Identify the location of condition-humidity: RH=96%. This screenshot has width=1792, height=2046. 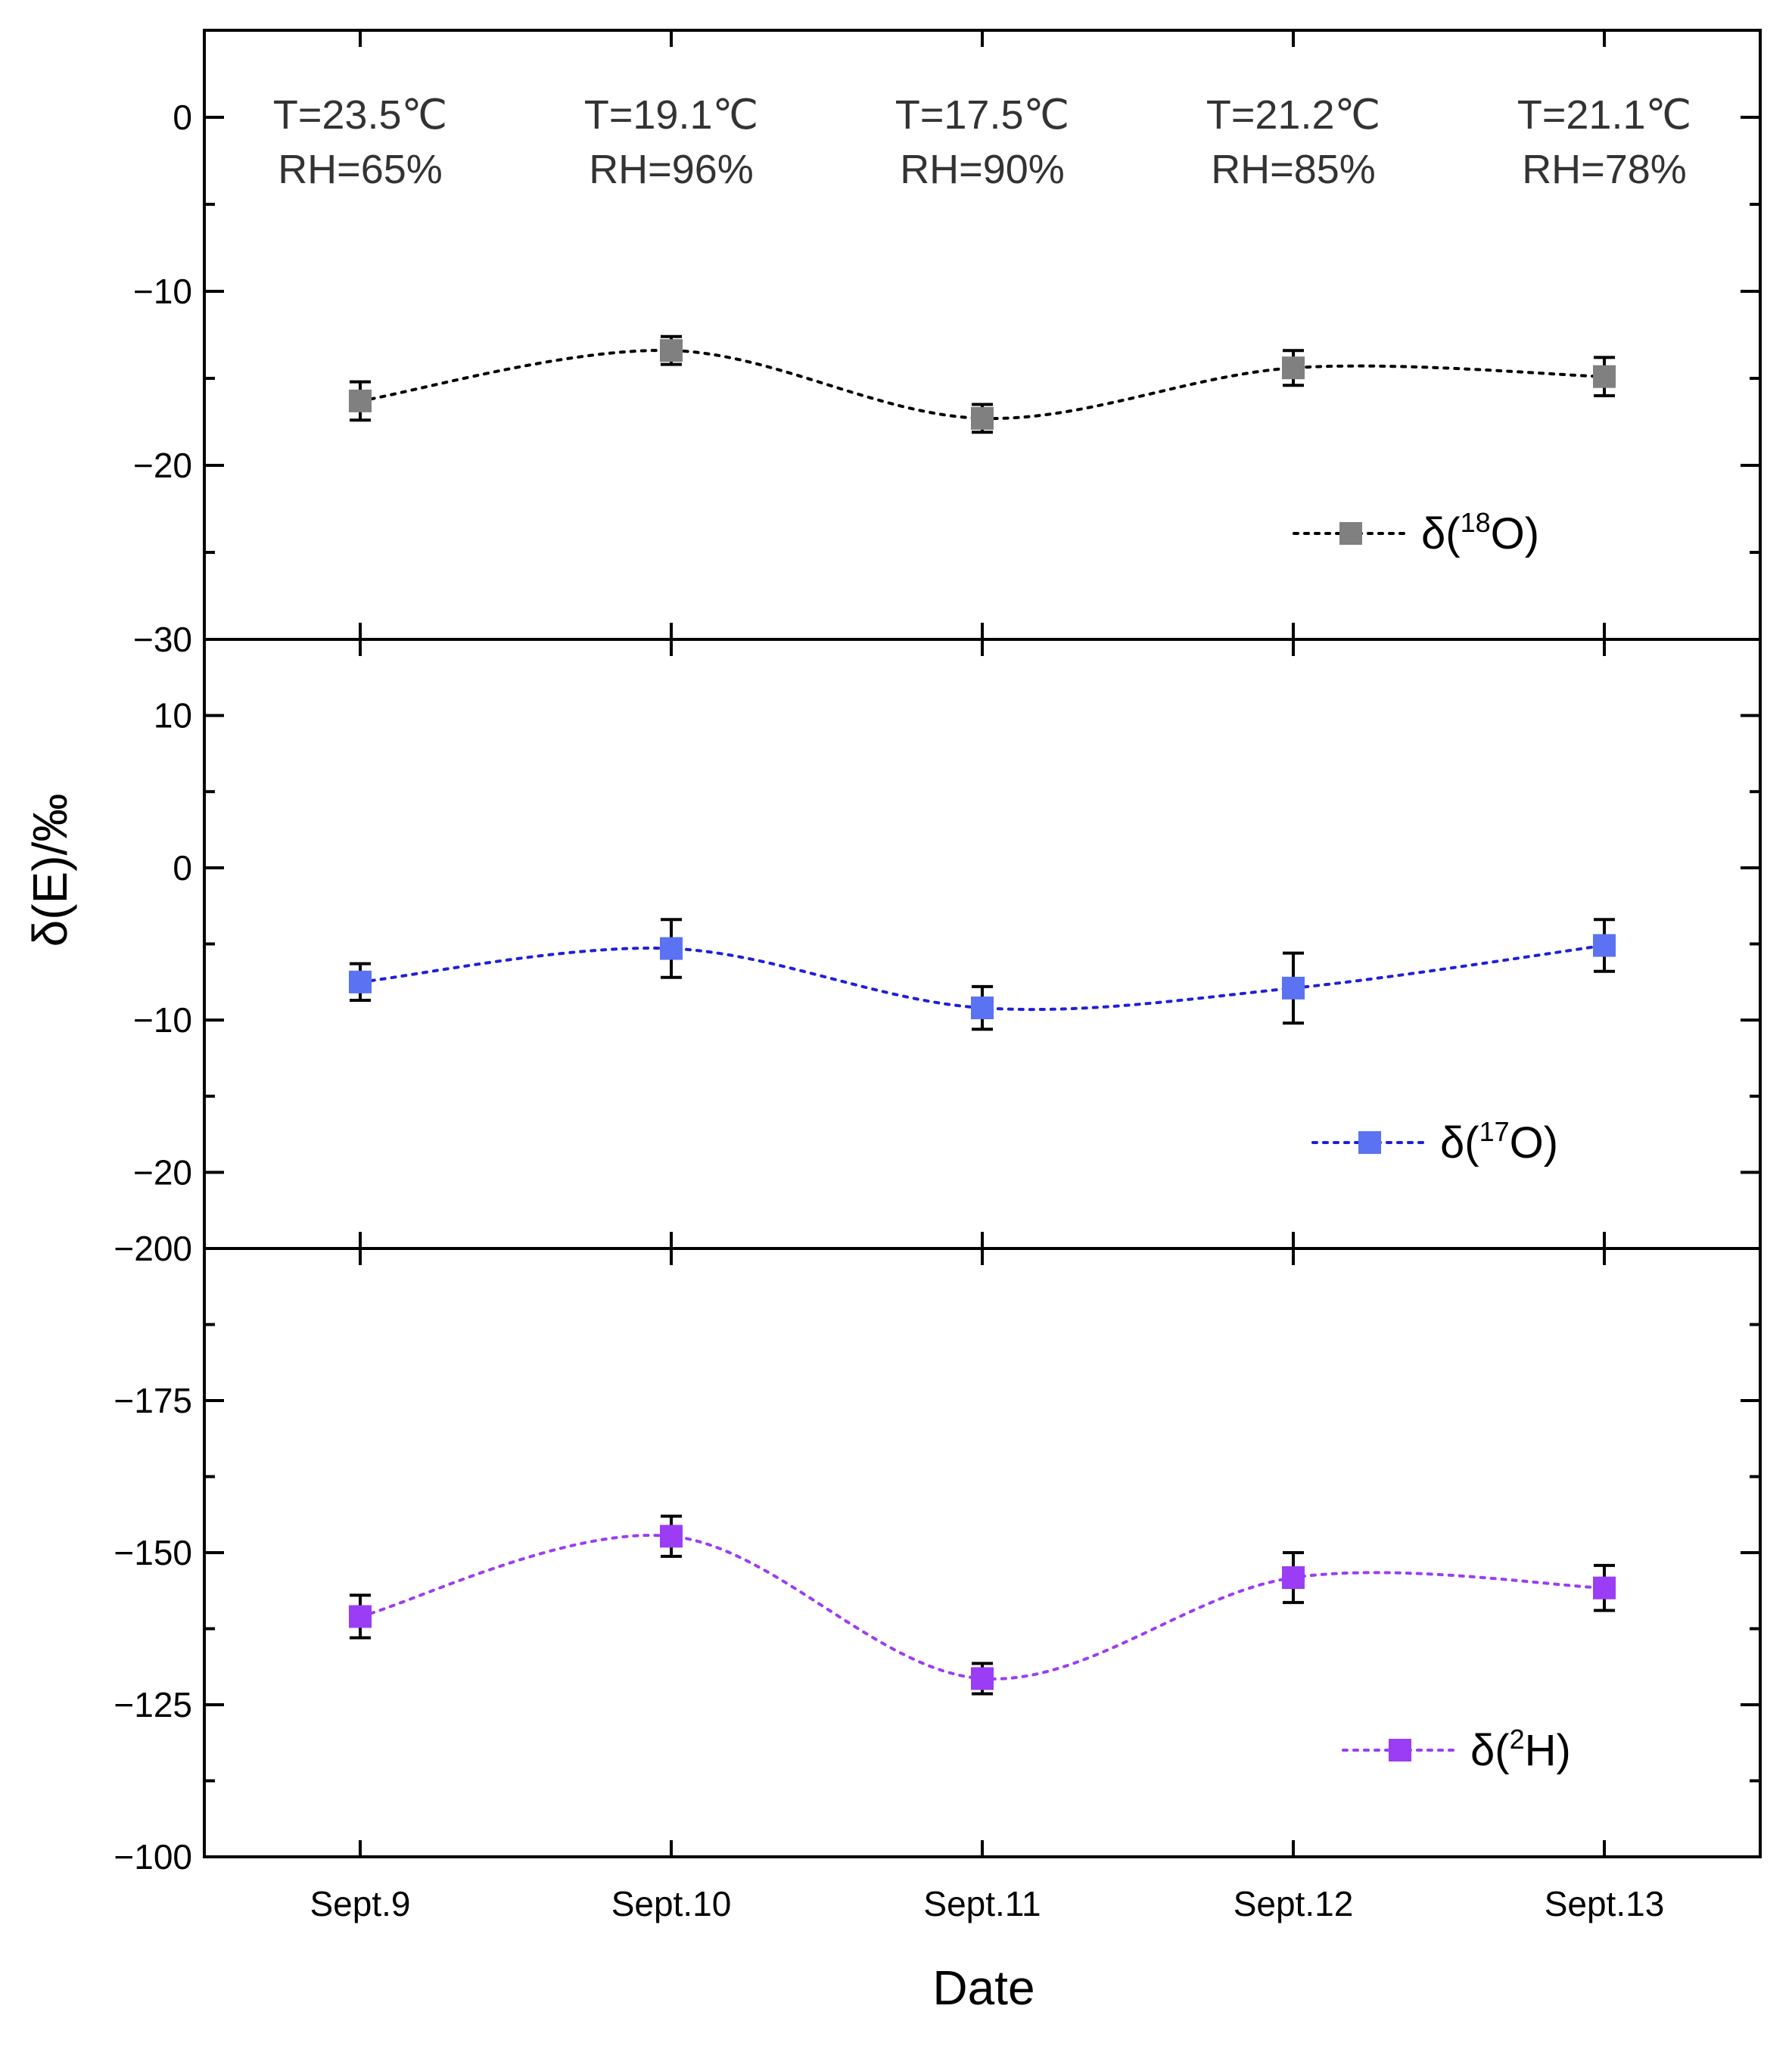
(671, 169).